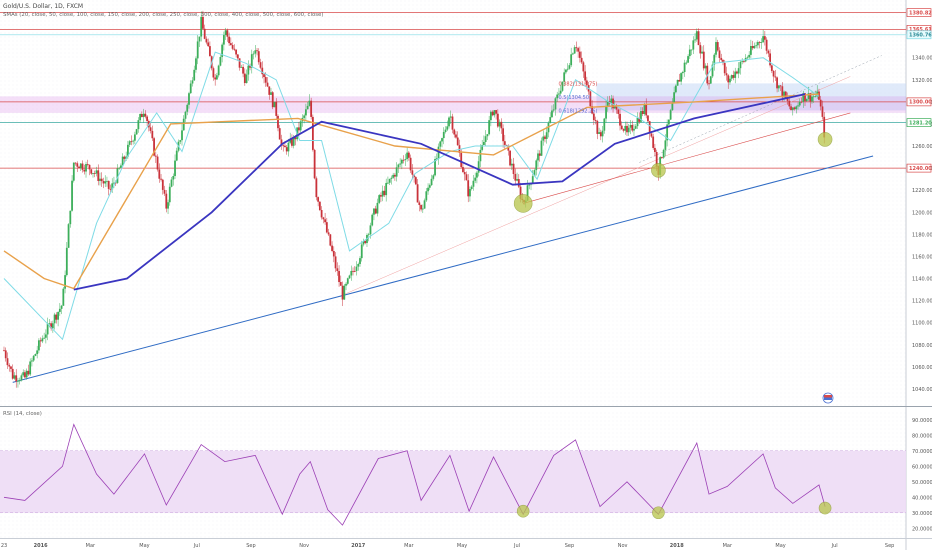 Image resolution: width=932 pixels, height=555 pixels. I want to click on price-tick-label: 1320.00, so click(922, 81).